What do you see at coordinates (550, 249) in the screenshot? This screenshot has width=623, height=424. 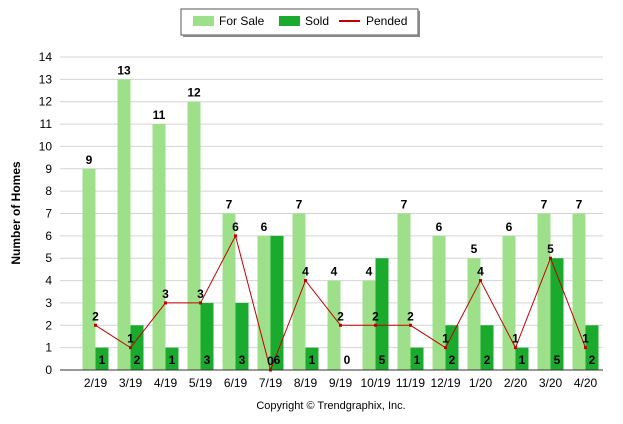 I see `data-label-pended: 5` at bounding box center [550, 249].